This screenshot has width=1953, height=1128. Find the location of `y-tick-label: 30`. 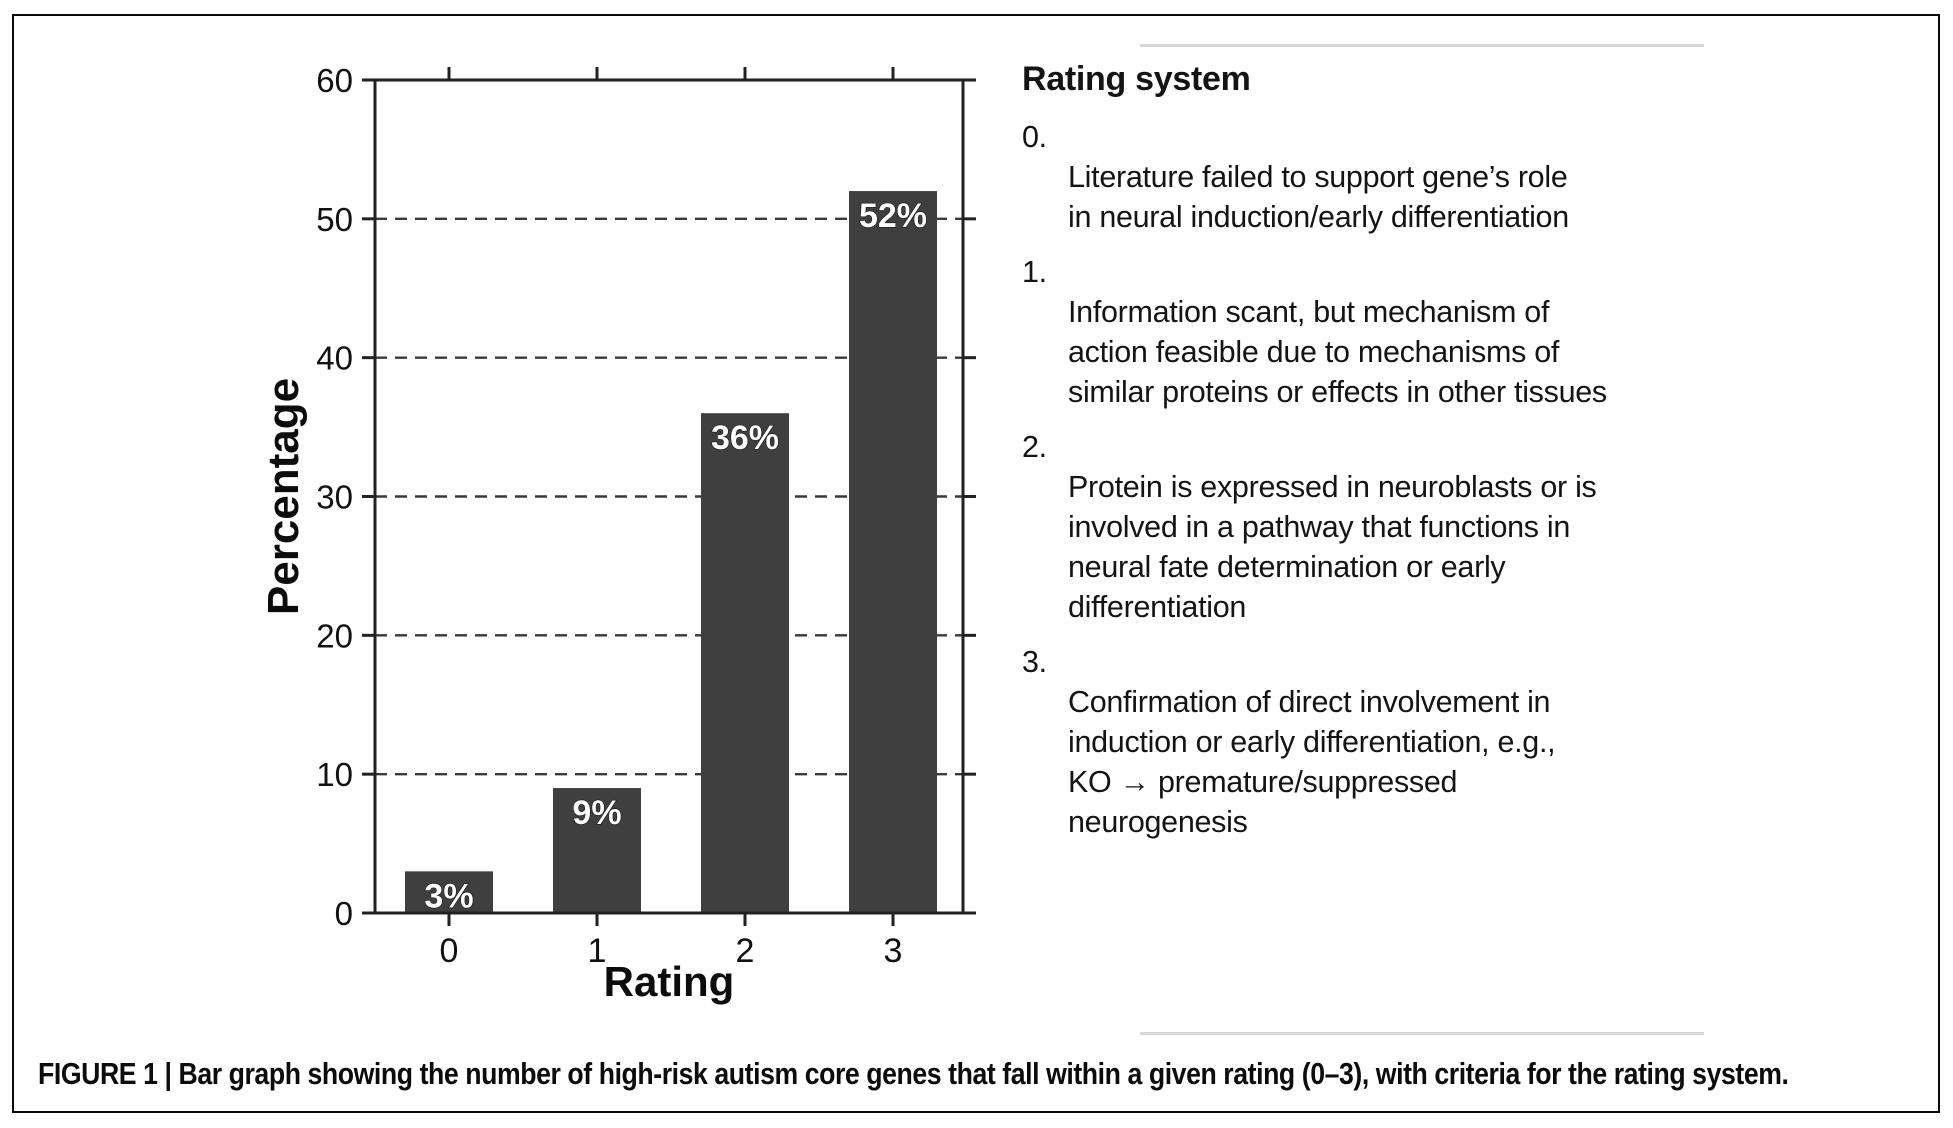

y-tick-label: 30 is located at coordinates (334, 497).